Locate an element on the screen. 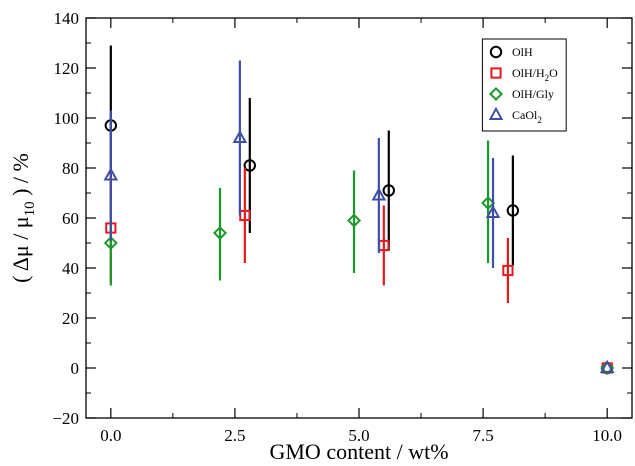 This screenshot has height=466, width=635. legend-label: OlH is located at coordinates (522, 52).